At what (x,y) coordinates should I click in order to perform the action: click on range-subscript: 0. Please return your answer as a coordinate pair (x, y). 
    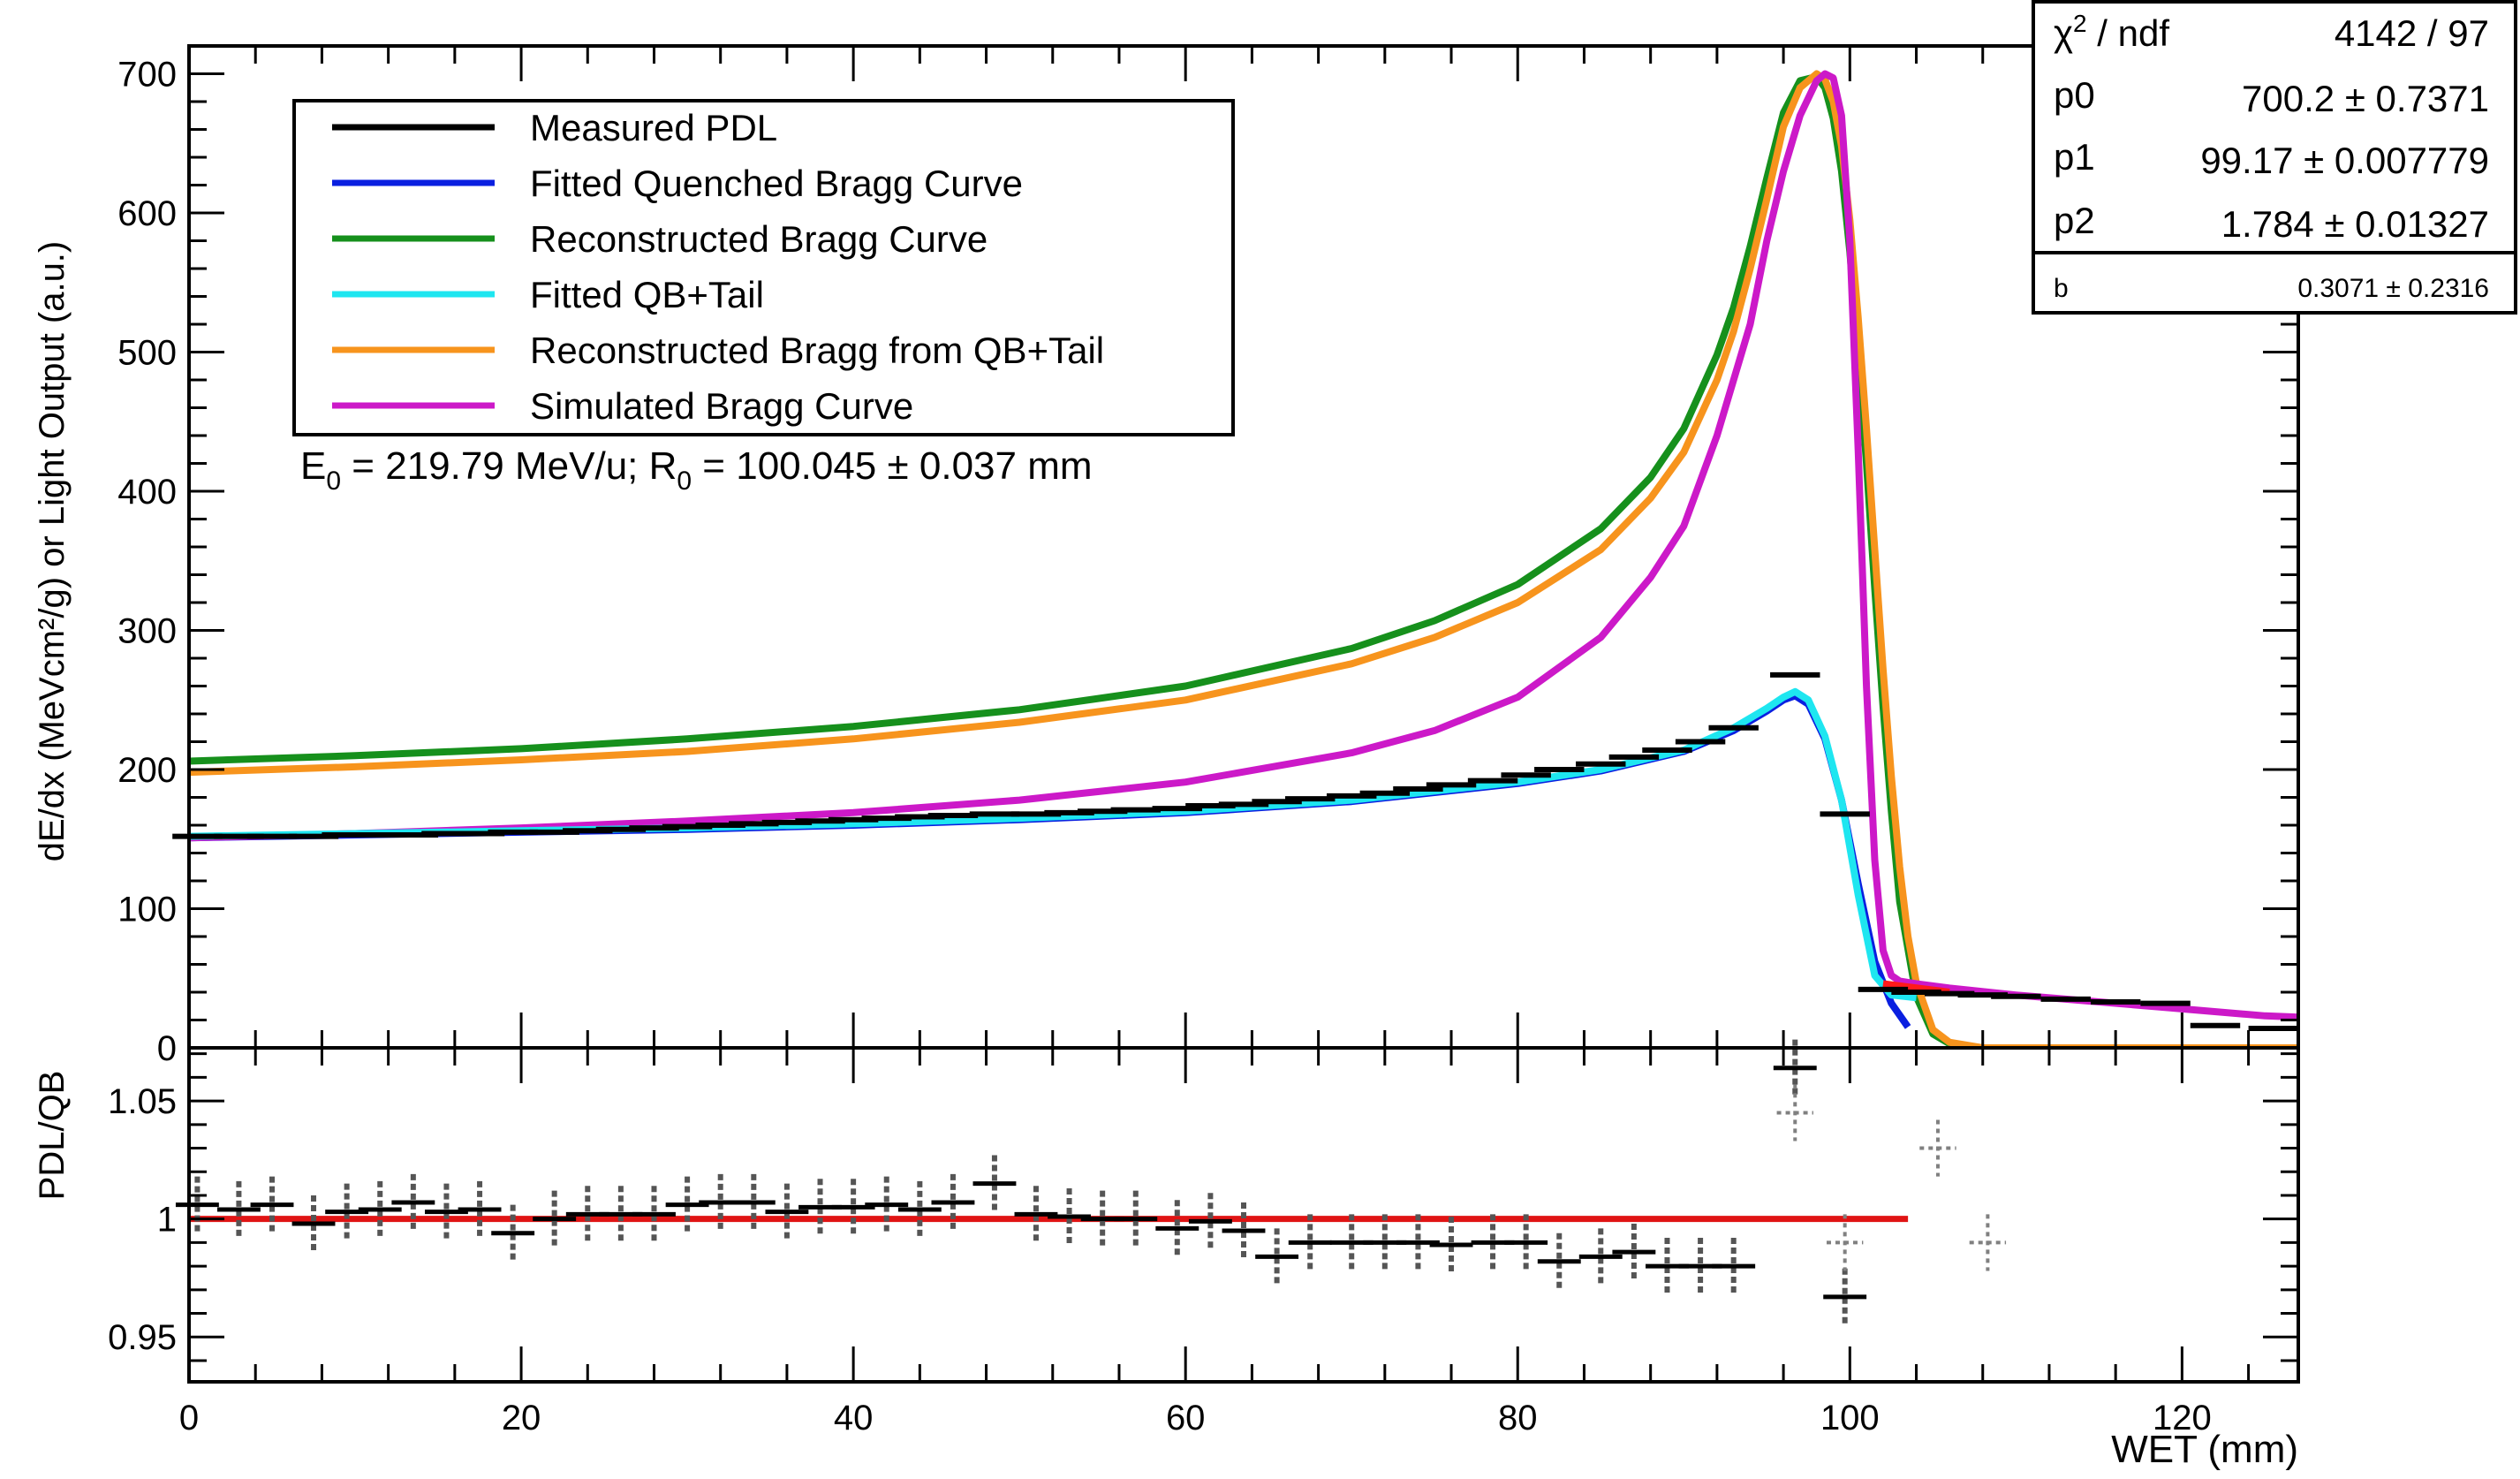
    Looking at the image, I should click on (684, 481).